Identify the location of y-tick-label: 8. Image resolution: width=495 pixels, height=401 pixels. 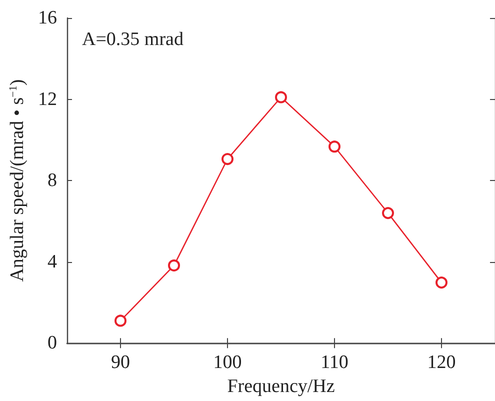
(52, 181).